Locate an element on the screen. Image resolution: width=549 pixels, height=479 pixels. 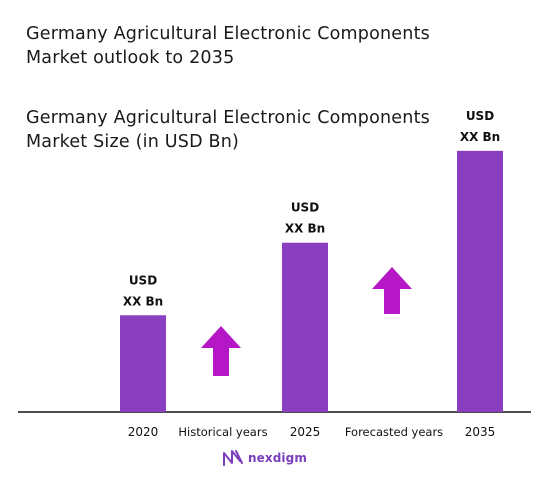
bar-2025 is located at coordinates (305, 327).